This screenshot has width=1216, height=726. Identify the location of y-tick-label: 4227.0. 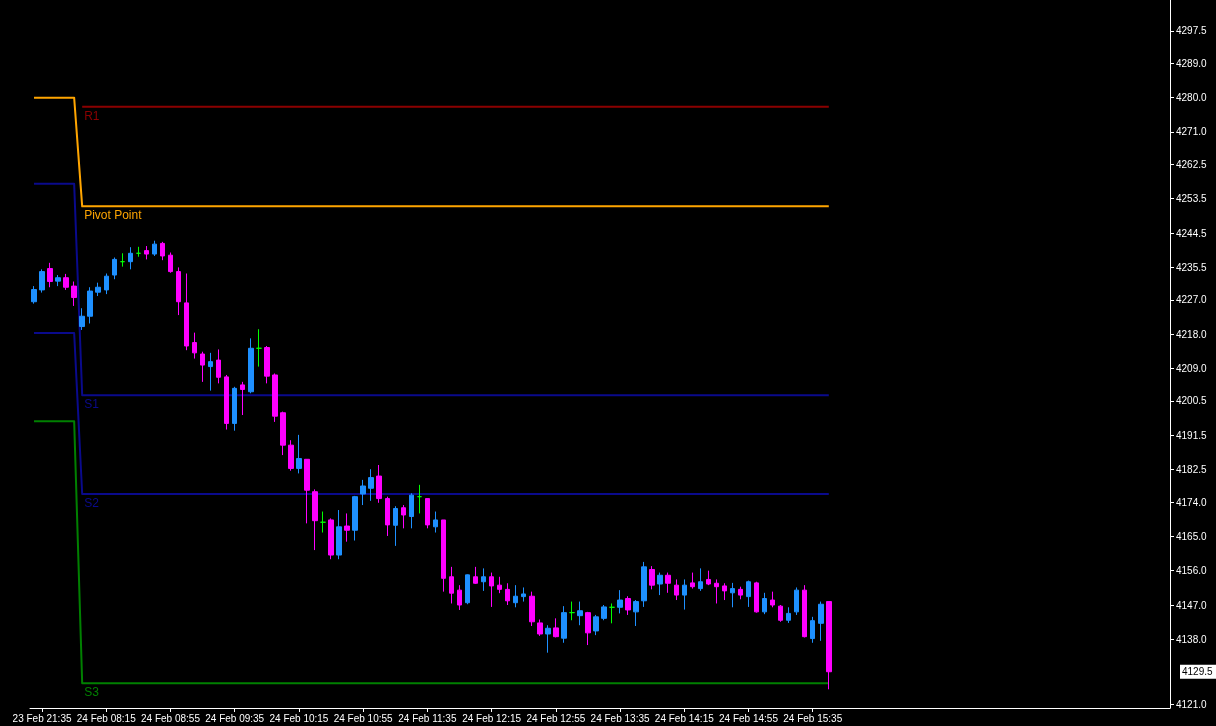
(1192, 300).